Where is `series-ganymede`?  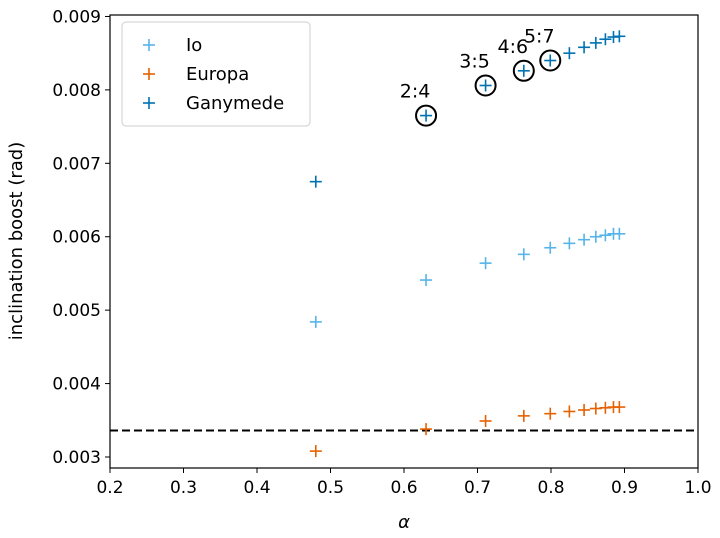 series-ganymede is located at coordinates (467, 109).